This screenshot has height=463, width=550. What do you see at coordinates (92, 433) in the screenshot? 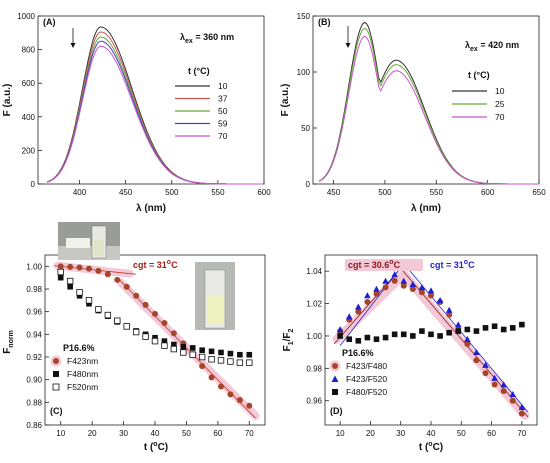
I see `x-tick-label: 20` at bounding box center [92, 433].